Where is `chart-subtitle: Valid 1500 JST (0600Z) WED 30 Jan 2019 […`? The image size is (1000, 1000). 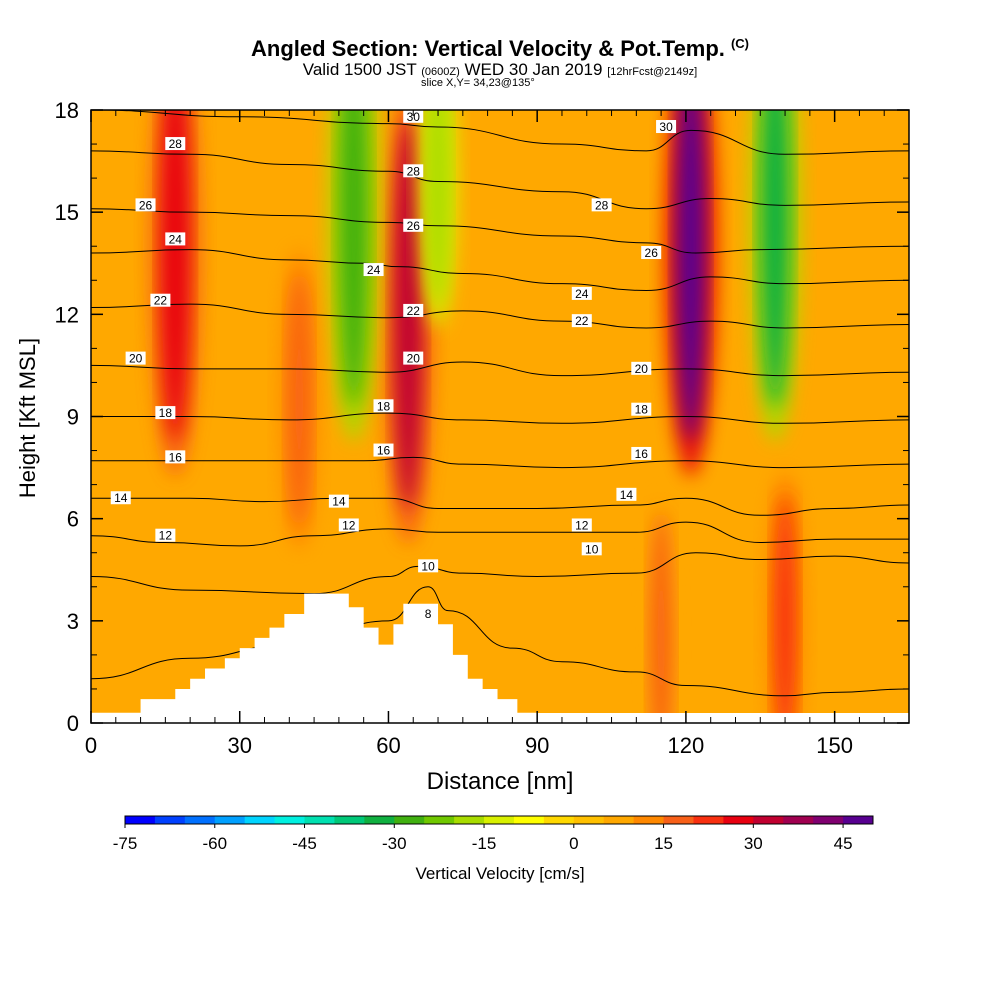
chart-subtitle: Valid 1500 JST (0600Z) WED 30 Jan 2019 [… is located at coordinates (500, 70).